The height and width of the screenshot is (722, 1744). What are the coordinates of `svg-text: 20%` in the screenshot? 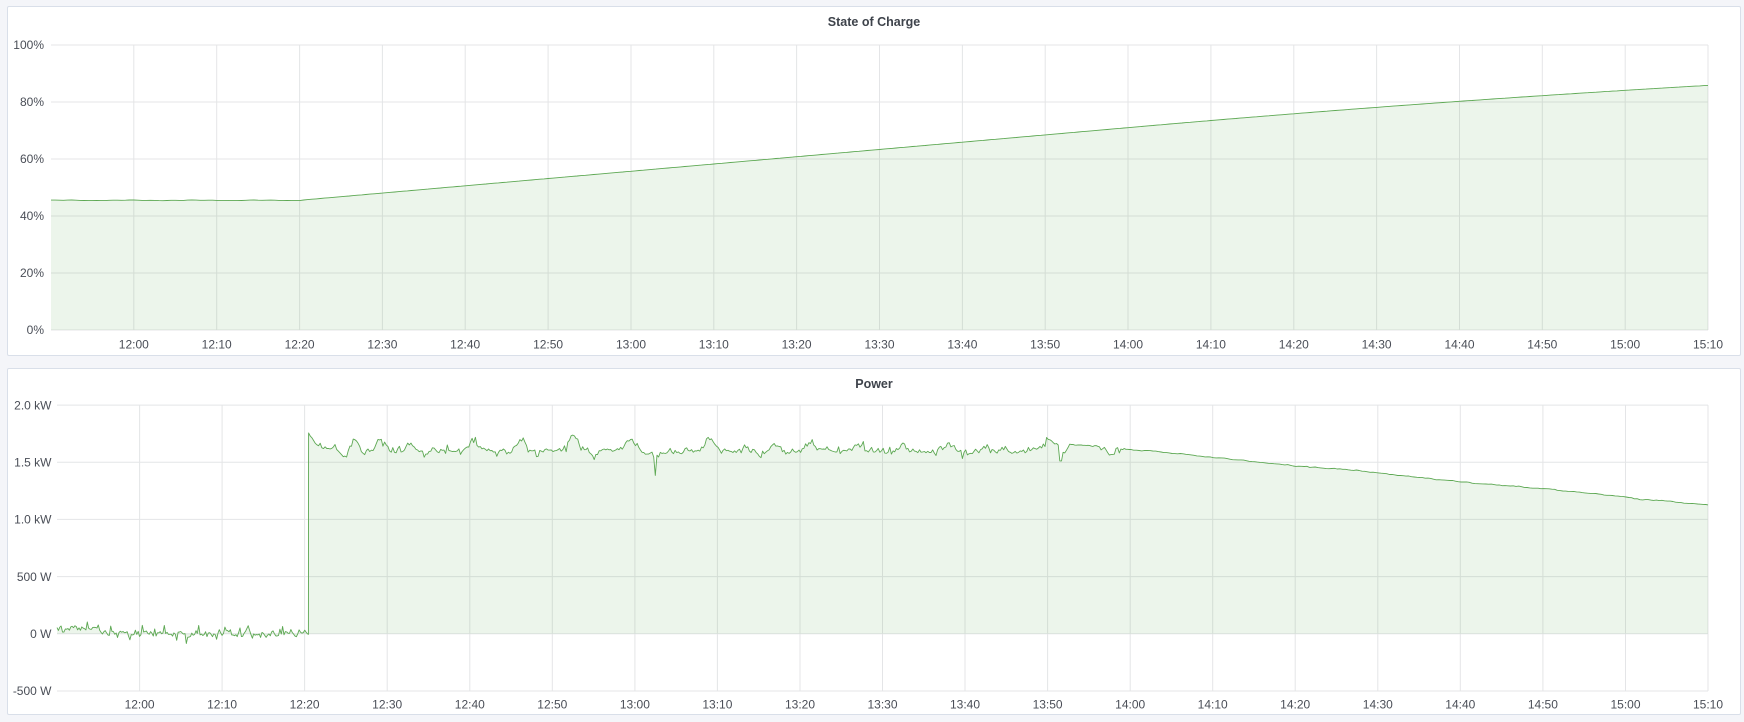 It's located at (32, 273).